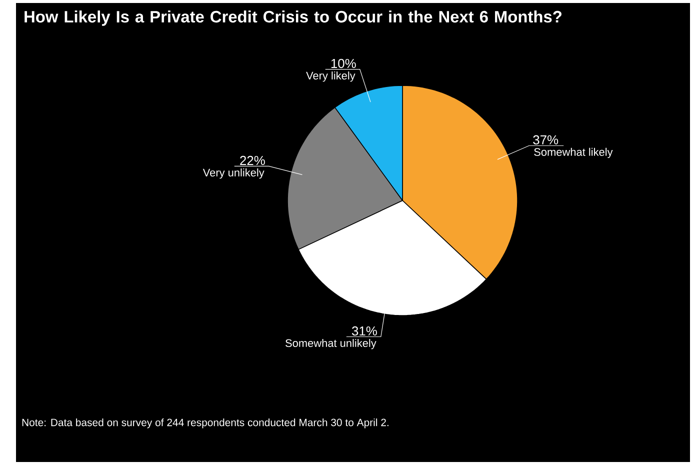 The width and height of the screenshot is (700, 465). Describe the element at coordinates (343, 63) in the screenshot. I see `data-label: 10%` at that location.